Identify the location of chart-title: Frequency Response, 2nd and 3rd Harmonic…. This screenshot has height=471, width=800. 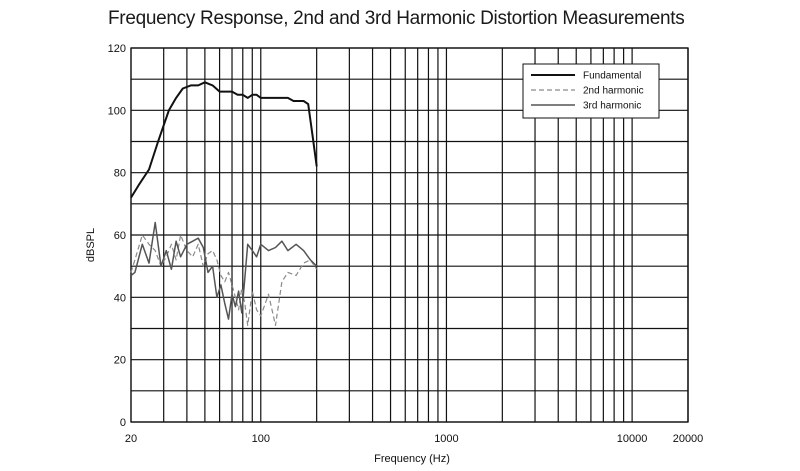
(396, 18).